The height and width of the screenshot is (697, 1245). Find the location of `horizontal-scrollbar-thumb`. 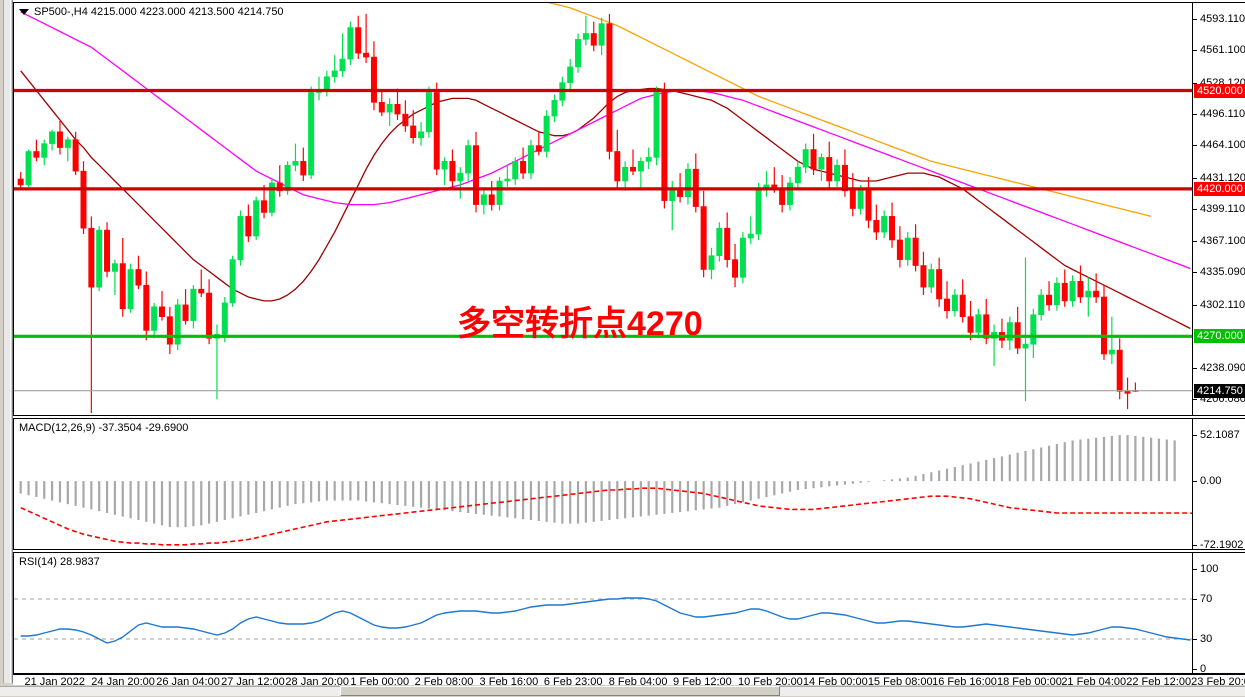

horizontal-scrollbar-thumb is located at coordinates (560, 691).